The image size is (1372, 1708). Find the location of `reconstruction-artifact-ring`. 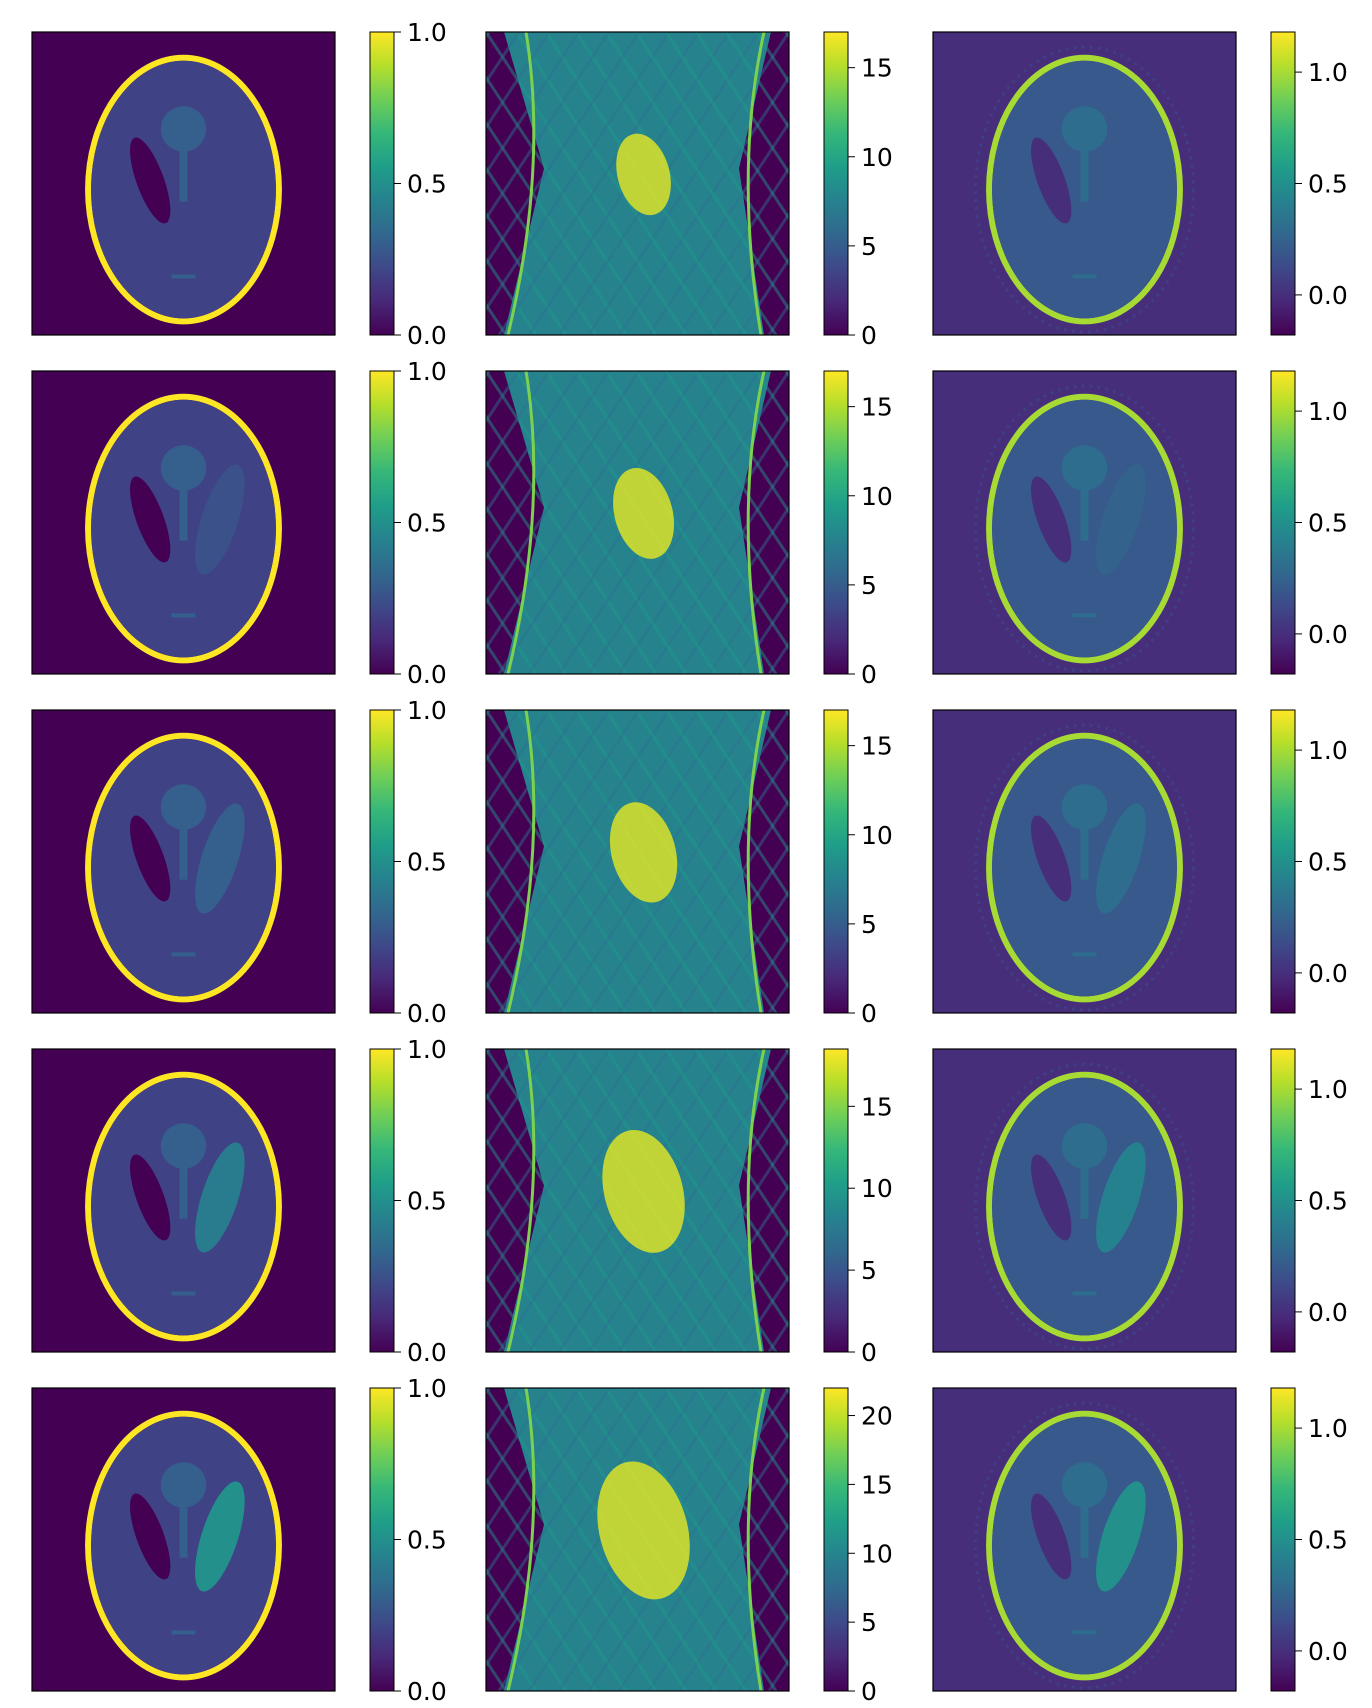

reconstruction-artifact-ring is located at coordinates (1084, 528).